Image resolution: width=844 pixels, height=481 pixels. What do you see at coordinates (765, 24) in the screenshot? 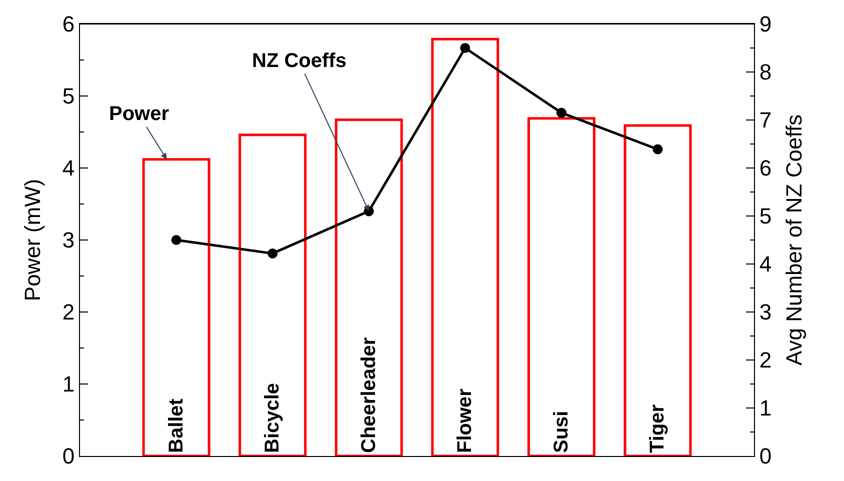
I see `y2-tick-label: 9` at bounding box center [765, 24].